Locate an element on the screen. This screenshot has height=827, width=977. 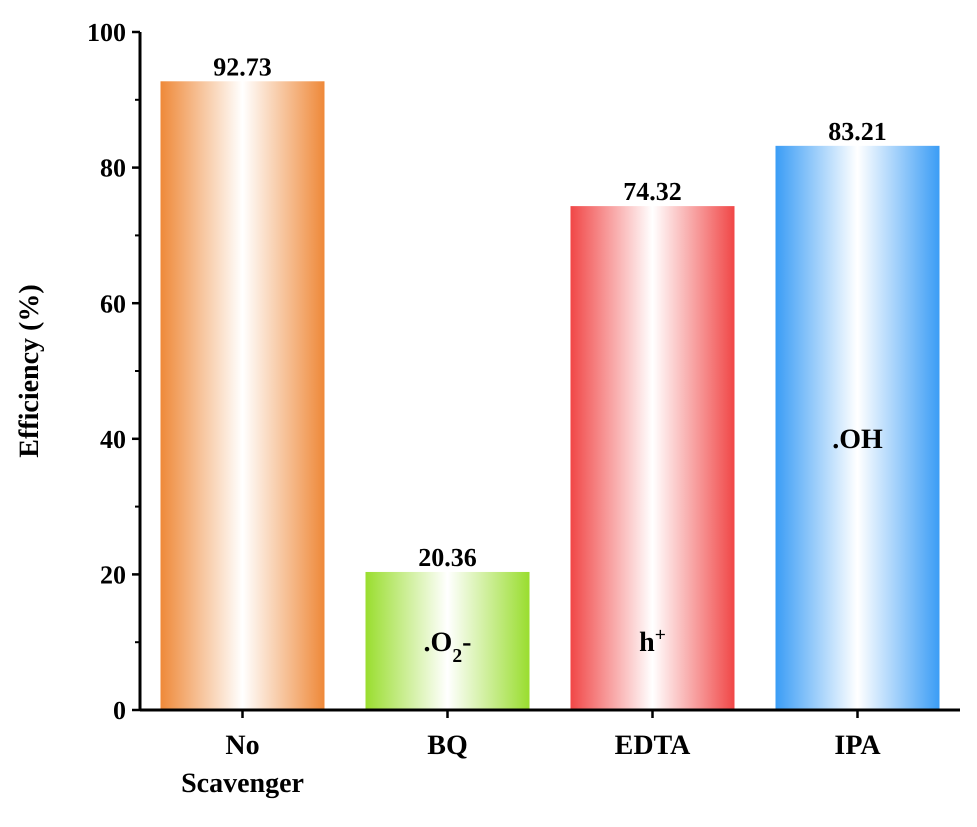
annotation: .OH is located at coordinates (857, 439).